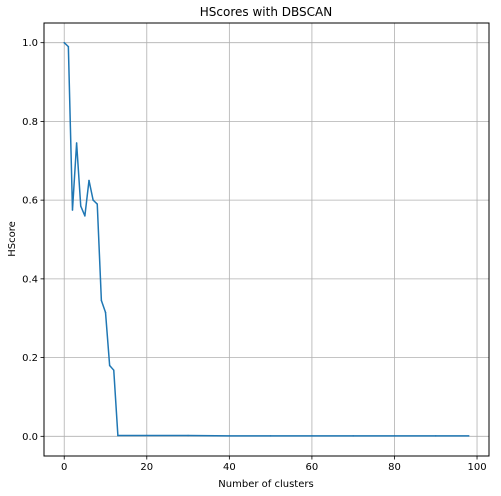 The image size is (501, 496). What do you see at coordinates (265, 484) in the screenshot?
I see `x-axis-title: Number of clusters` at bounding box center [265, 484].